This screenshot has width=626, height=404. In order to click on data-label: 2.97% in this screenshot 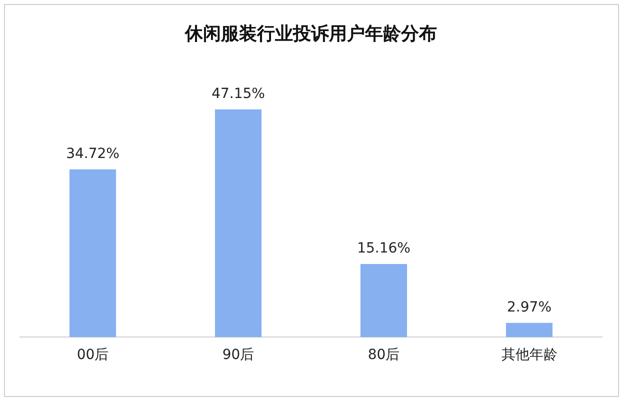, I will do `click(529, 307)`.